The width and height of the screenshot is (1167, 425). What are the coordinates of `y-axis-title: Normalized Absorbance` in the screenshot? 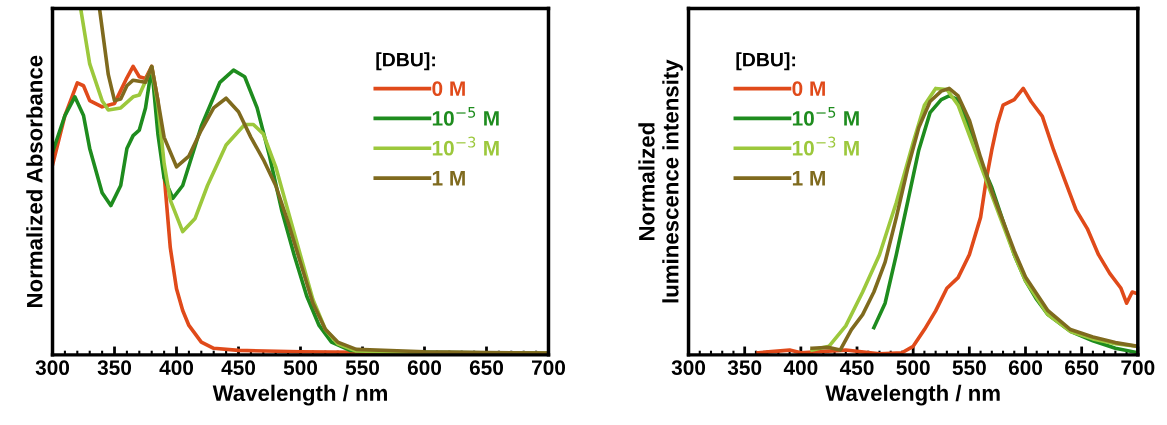 It's located at (34, 181).